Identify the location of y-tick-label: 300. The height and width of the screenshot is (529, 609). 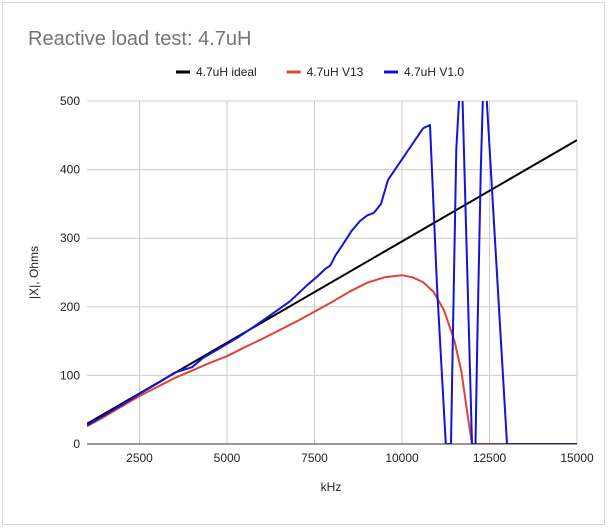
(70, 238).